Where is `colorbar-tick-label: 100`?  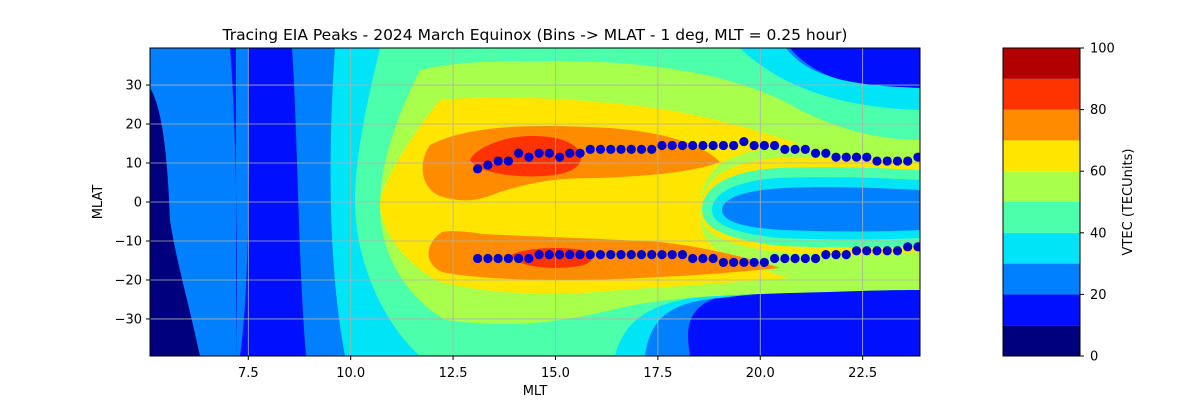 colorbar-tick-label: 100 is located at coordinates (1102, 49).